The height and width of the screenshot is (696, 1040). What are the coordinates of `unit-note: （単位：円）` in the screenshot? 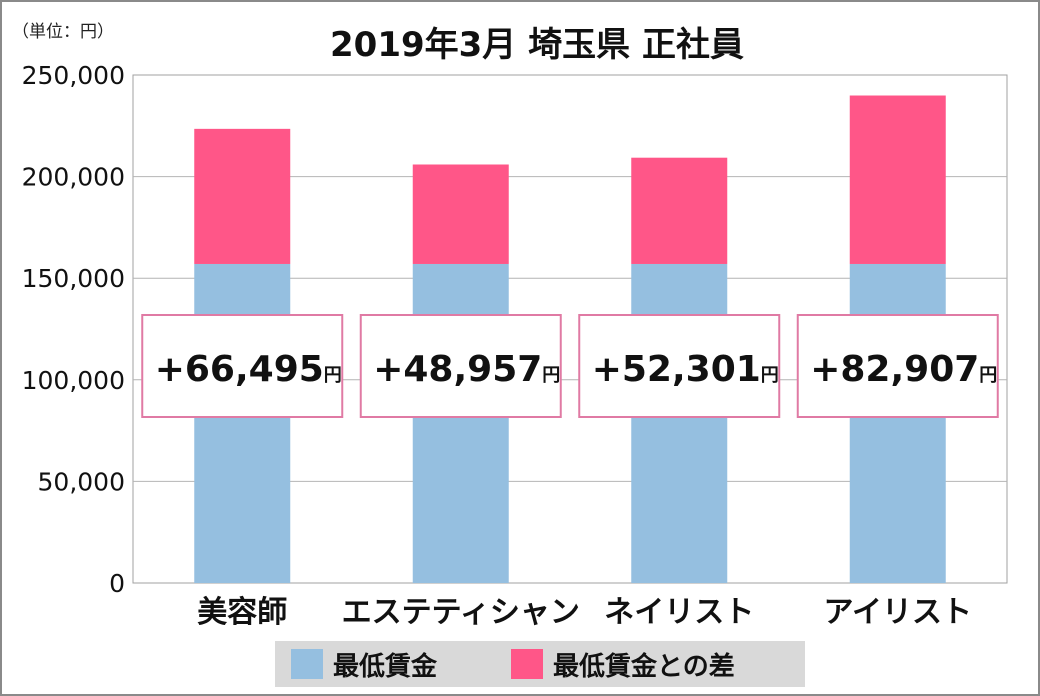 It's located at (63, 32).